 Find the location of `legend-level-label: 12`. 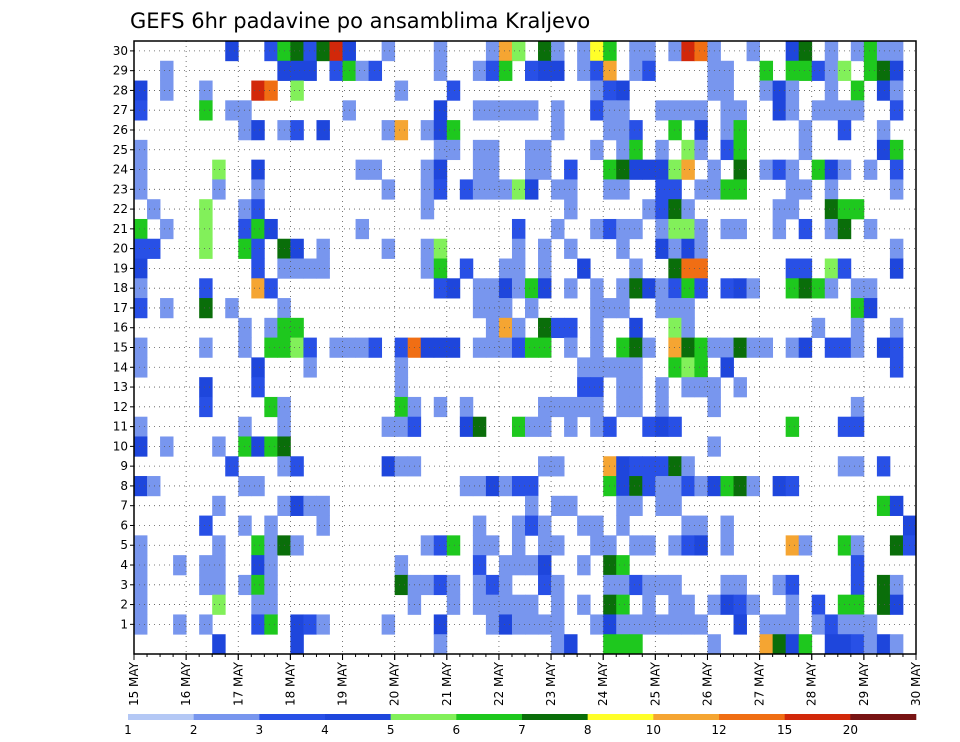

legend-level-label: 12 is located at coordinates (718, 730).